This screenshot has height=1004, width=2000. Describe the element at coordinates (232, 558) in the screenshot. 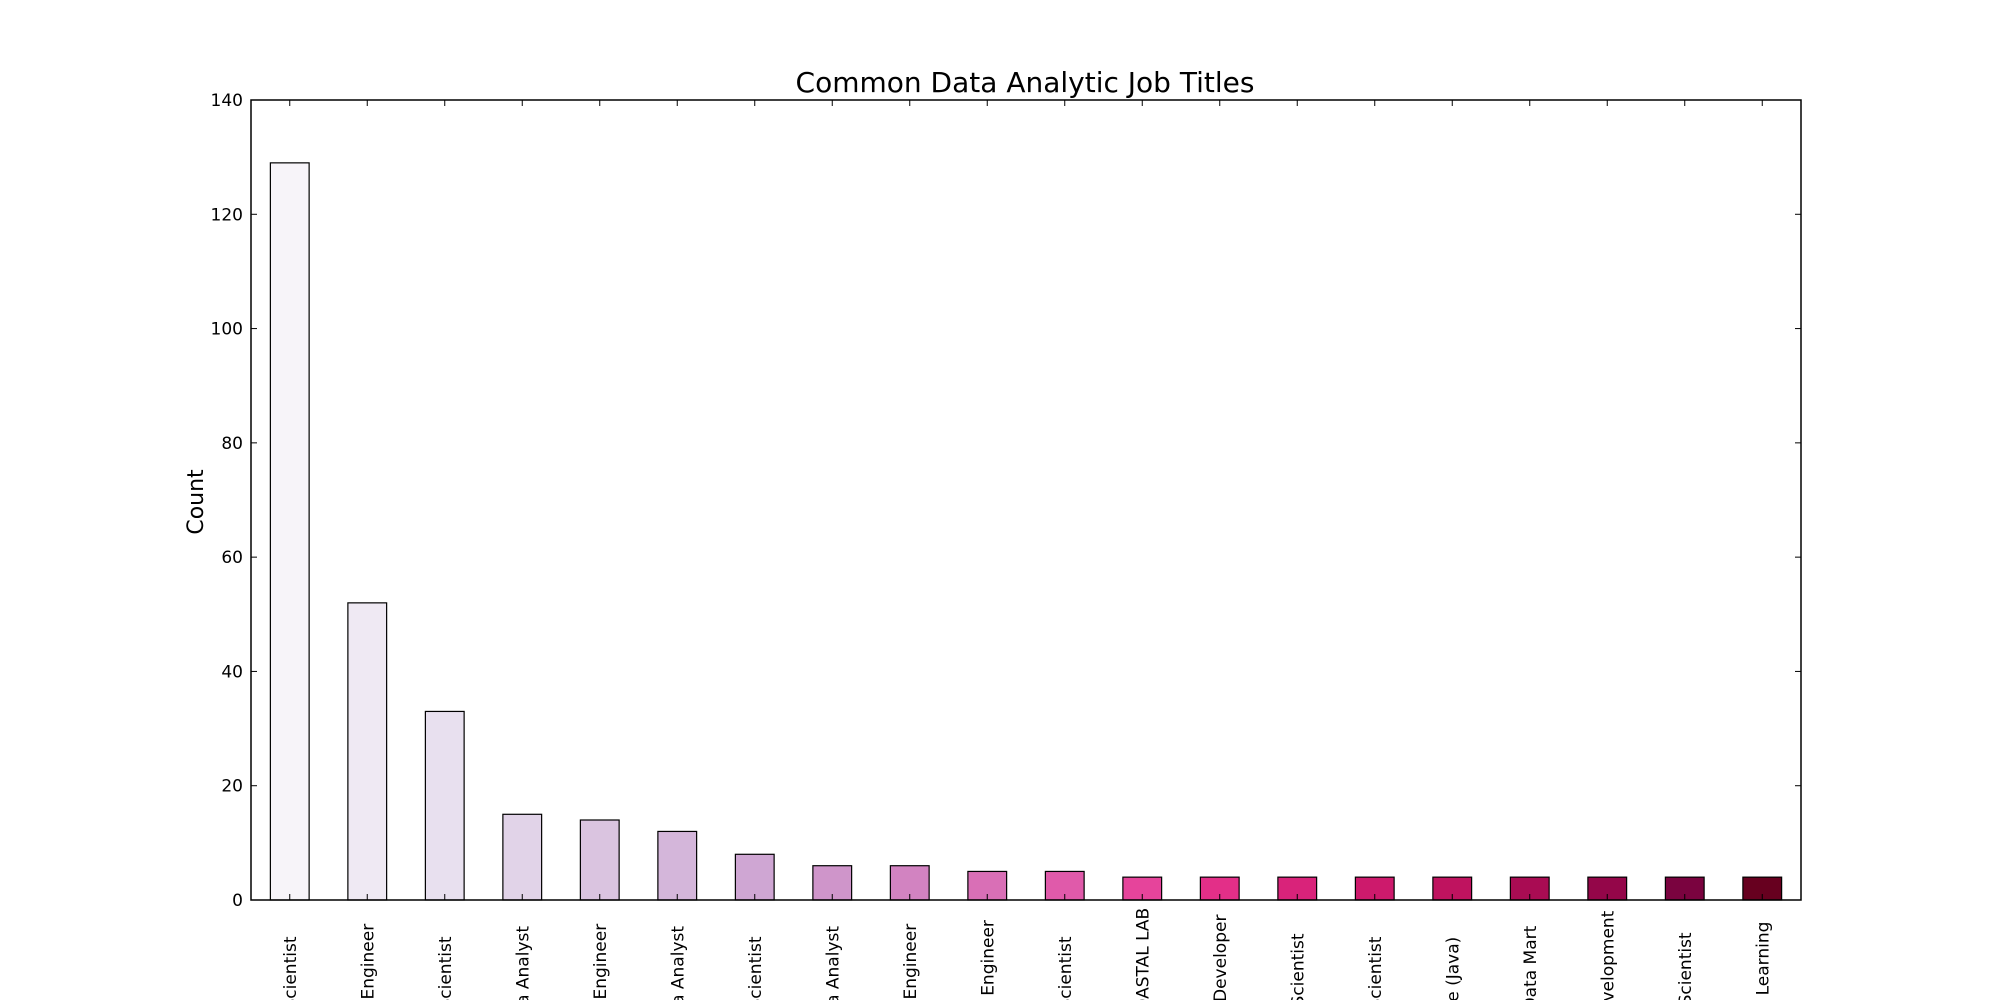

I see `y-tick-label: 60` at that location.